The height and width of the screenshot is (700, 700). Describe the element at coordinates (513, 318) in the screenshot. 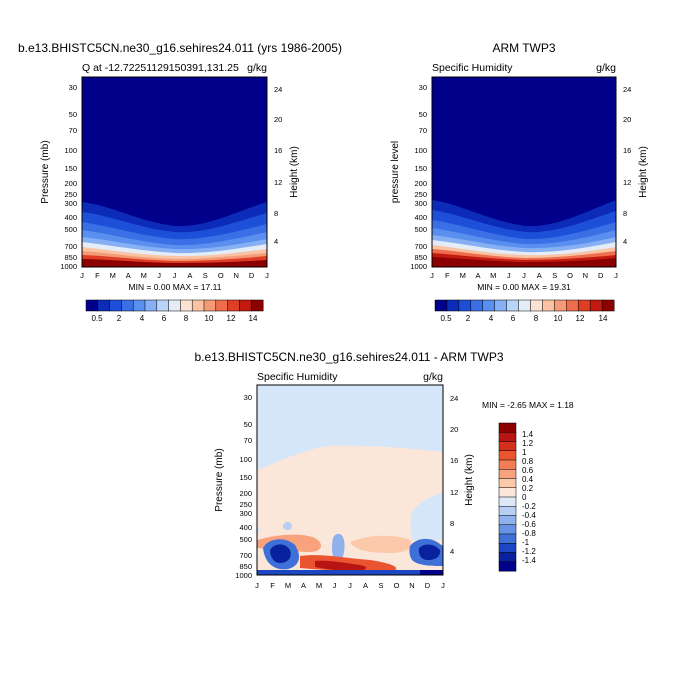

I see `colorbar-label: 6` at that location.